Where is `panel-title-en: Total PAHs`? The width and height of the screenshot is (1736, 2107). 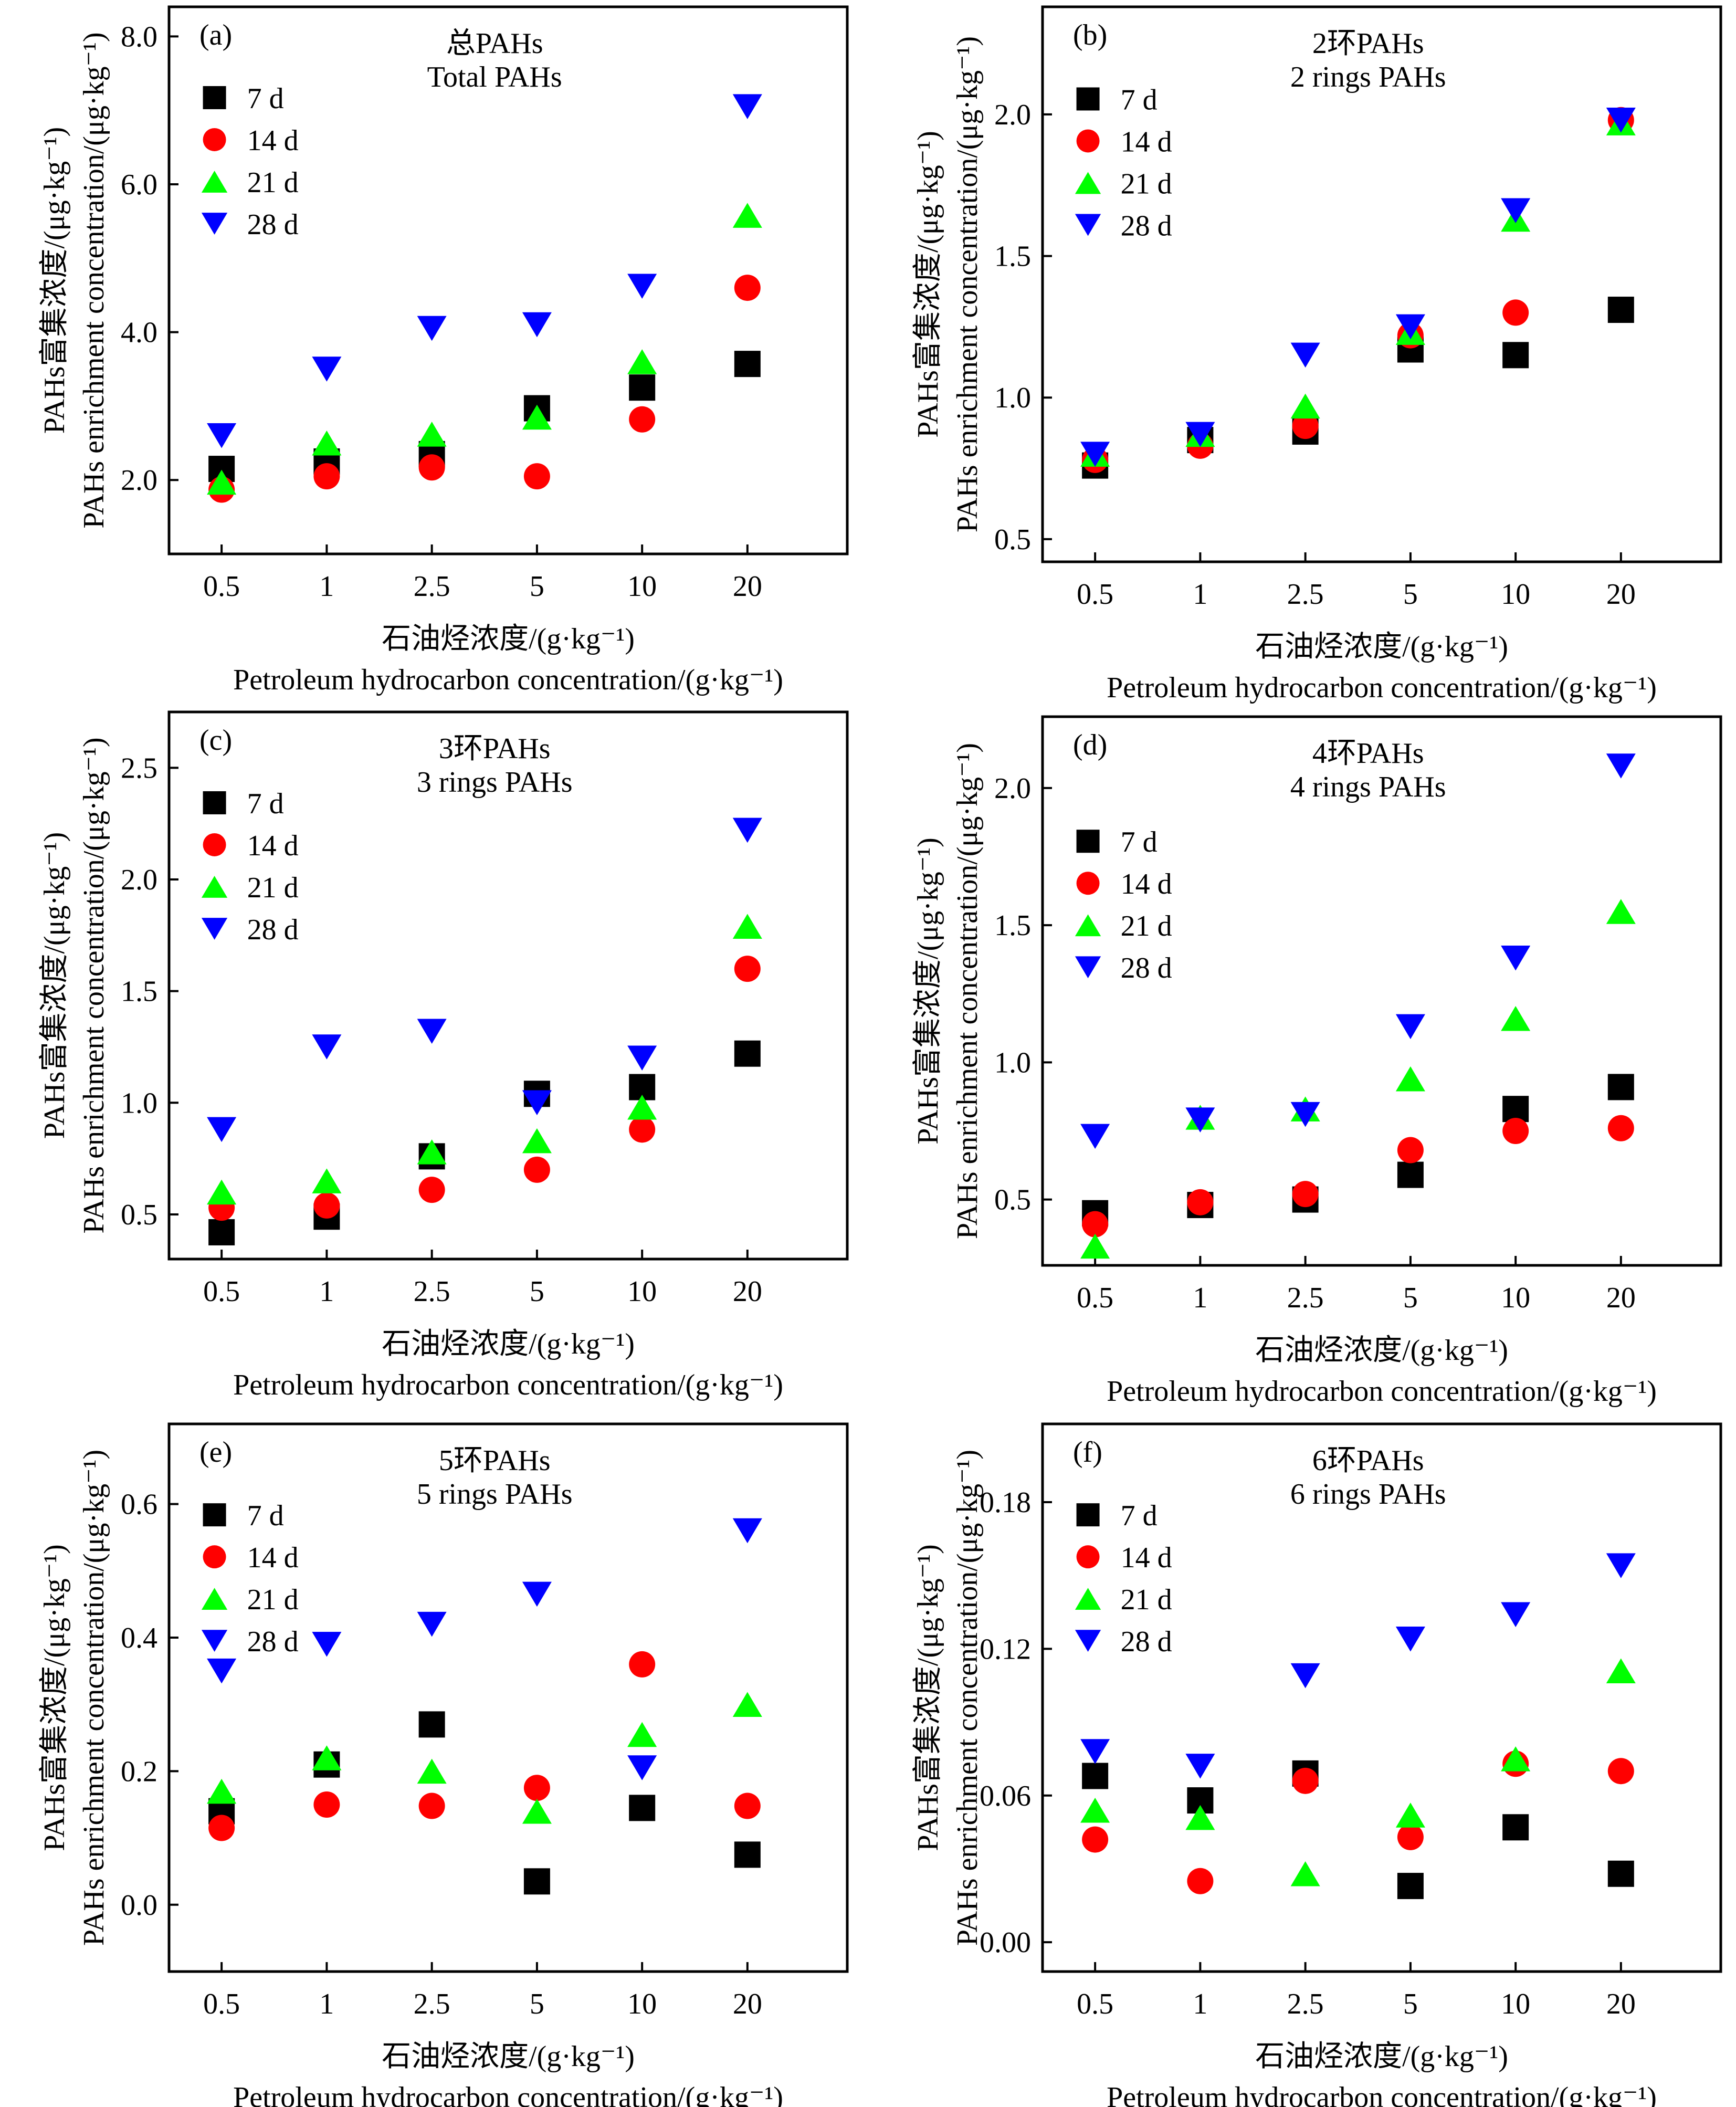
panel-title-en: Total PAHs is located at coordinates (495, 77).